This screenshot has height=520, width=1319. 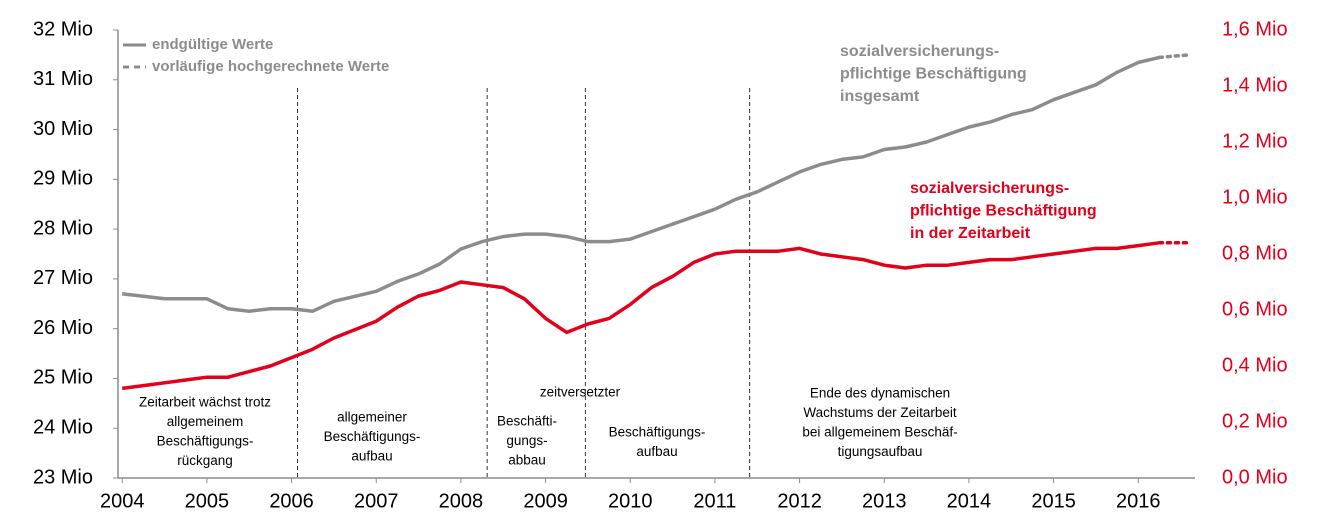 I want to click on period-label: Beschäfti-, so click(x=527, y=421).